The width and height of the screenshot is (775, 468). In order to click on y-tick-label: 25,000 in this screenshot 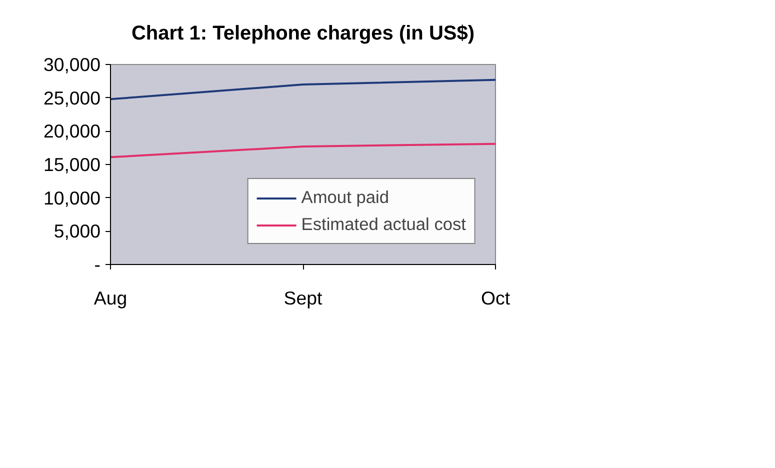, I will do `click(71, 97)`.